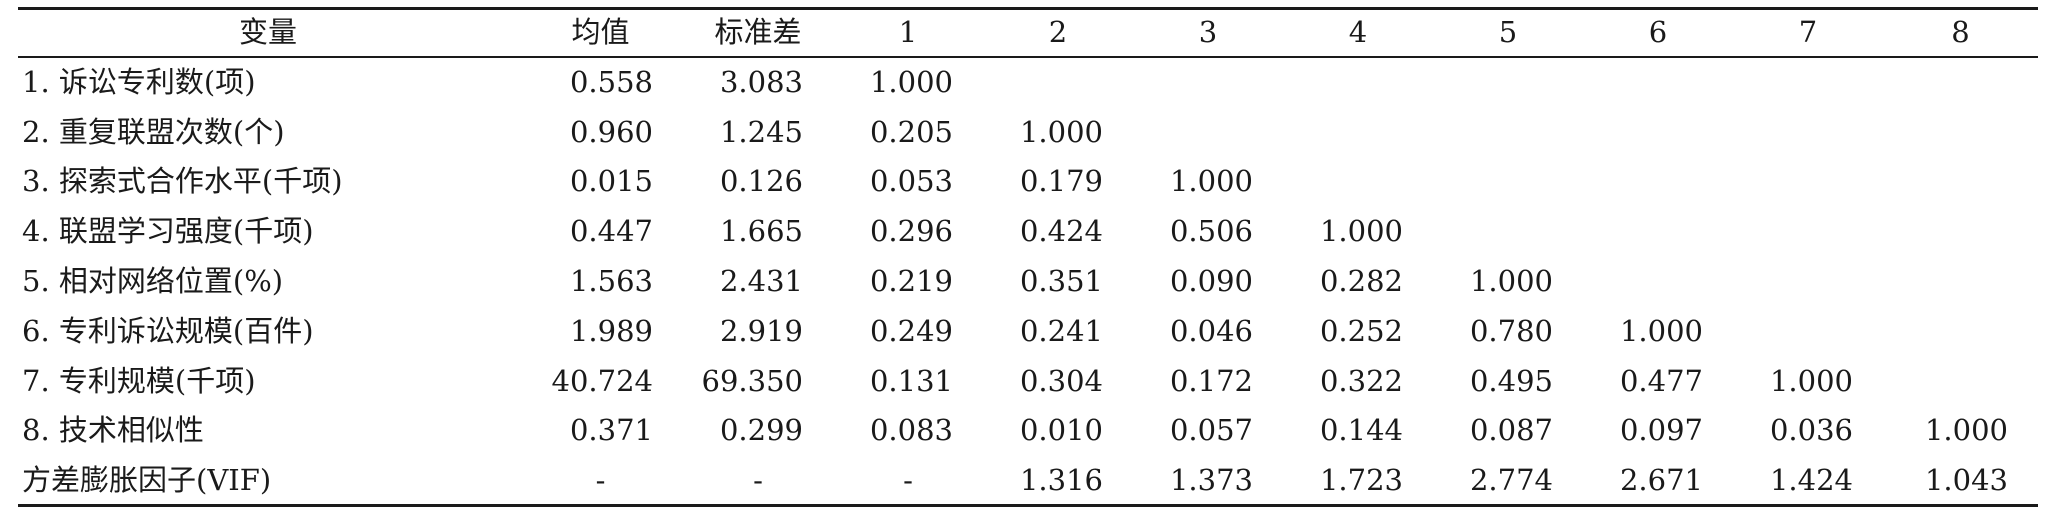  I want to click on header-col-1: 1, so click(908, 32).